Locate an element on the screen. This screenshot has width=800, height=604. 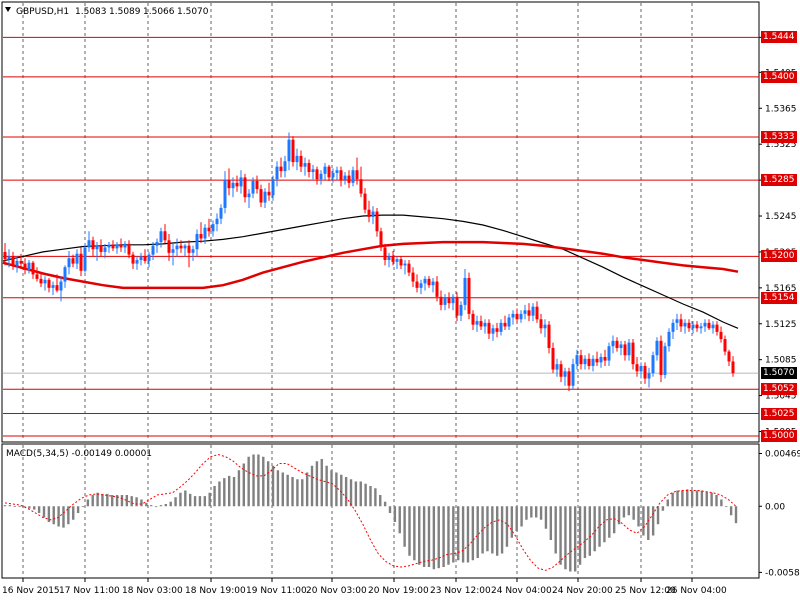
current-price-label: 1.5070 is located at coordinates (779, 373).